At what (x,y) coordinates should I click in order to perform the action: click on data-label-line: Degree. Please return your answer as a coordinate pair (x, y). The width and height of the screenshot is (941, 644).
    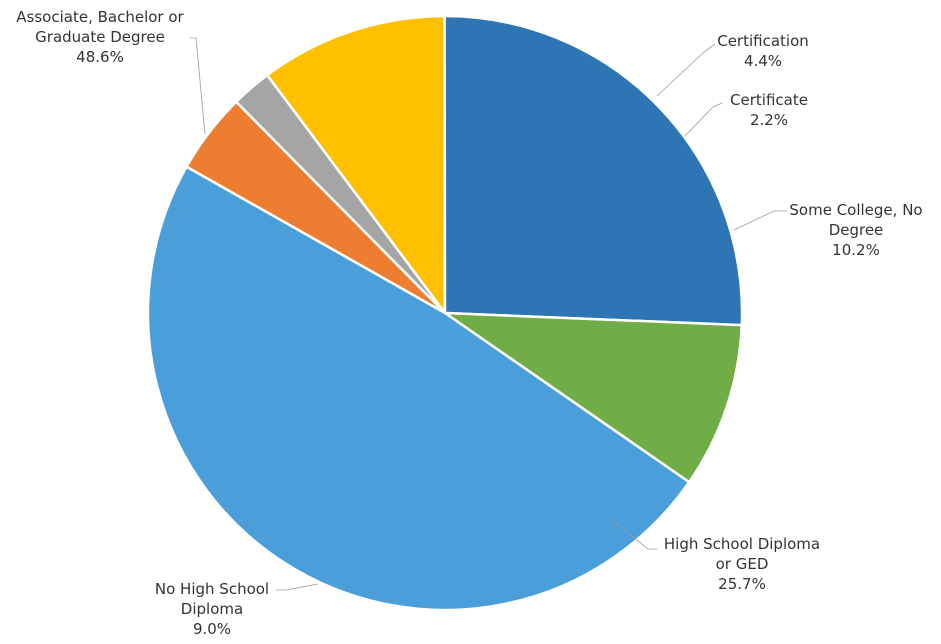
    Looking at the image, I should click on (856, 230).